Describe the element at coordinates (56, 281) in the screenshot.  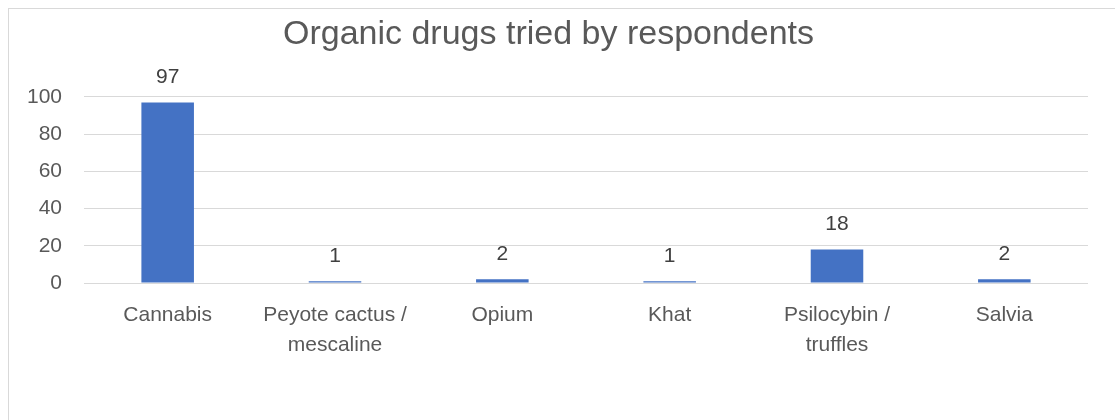
I see `y-tick-label: 0` at that location.